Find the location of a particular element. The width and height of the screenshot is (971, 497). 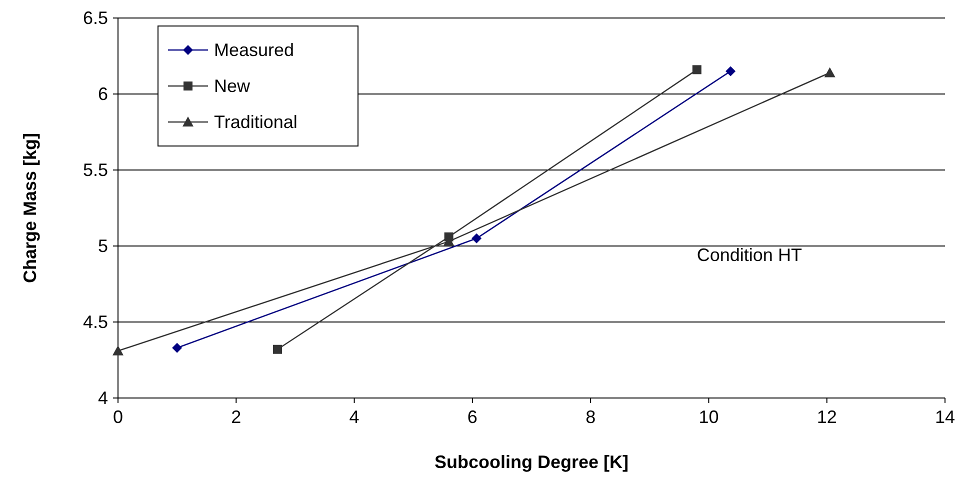

annotation: Condition HT is located at coordinates (749, 255).